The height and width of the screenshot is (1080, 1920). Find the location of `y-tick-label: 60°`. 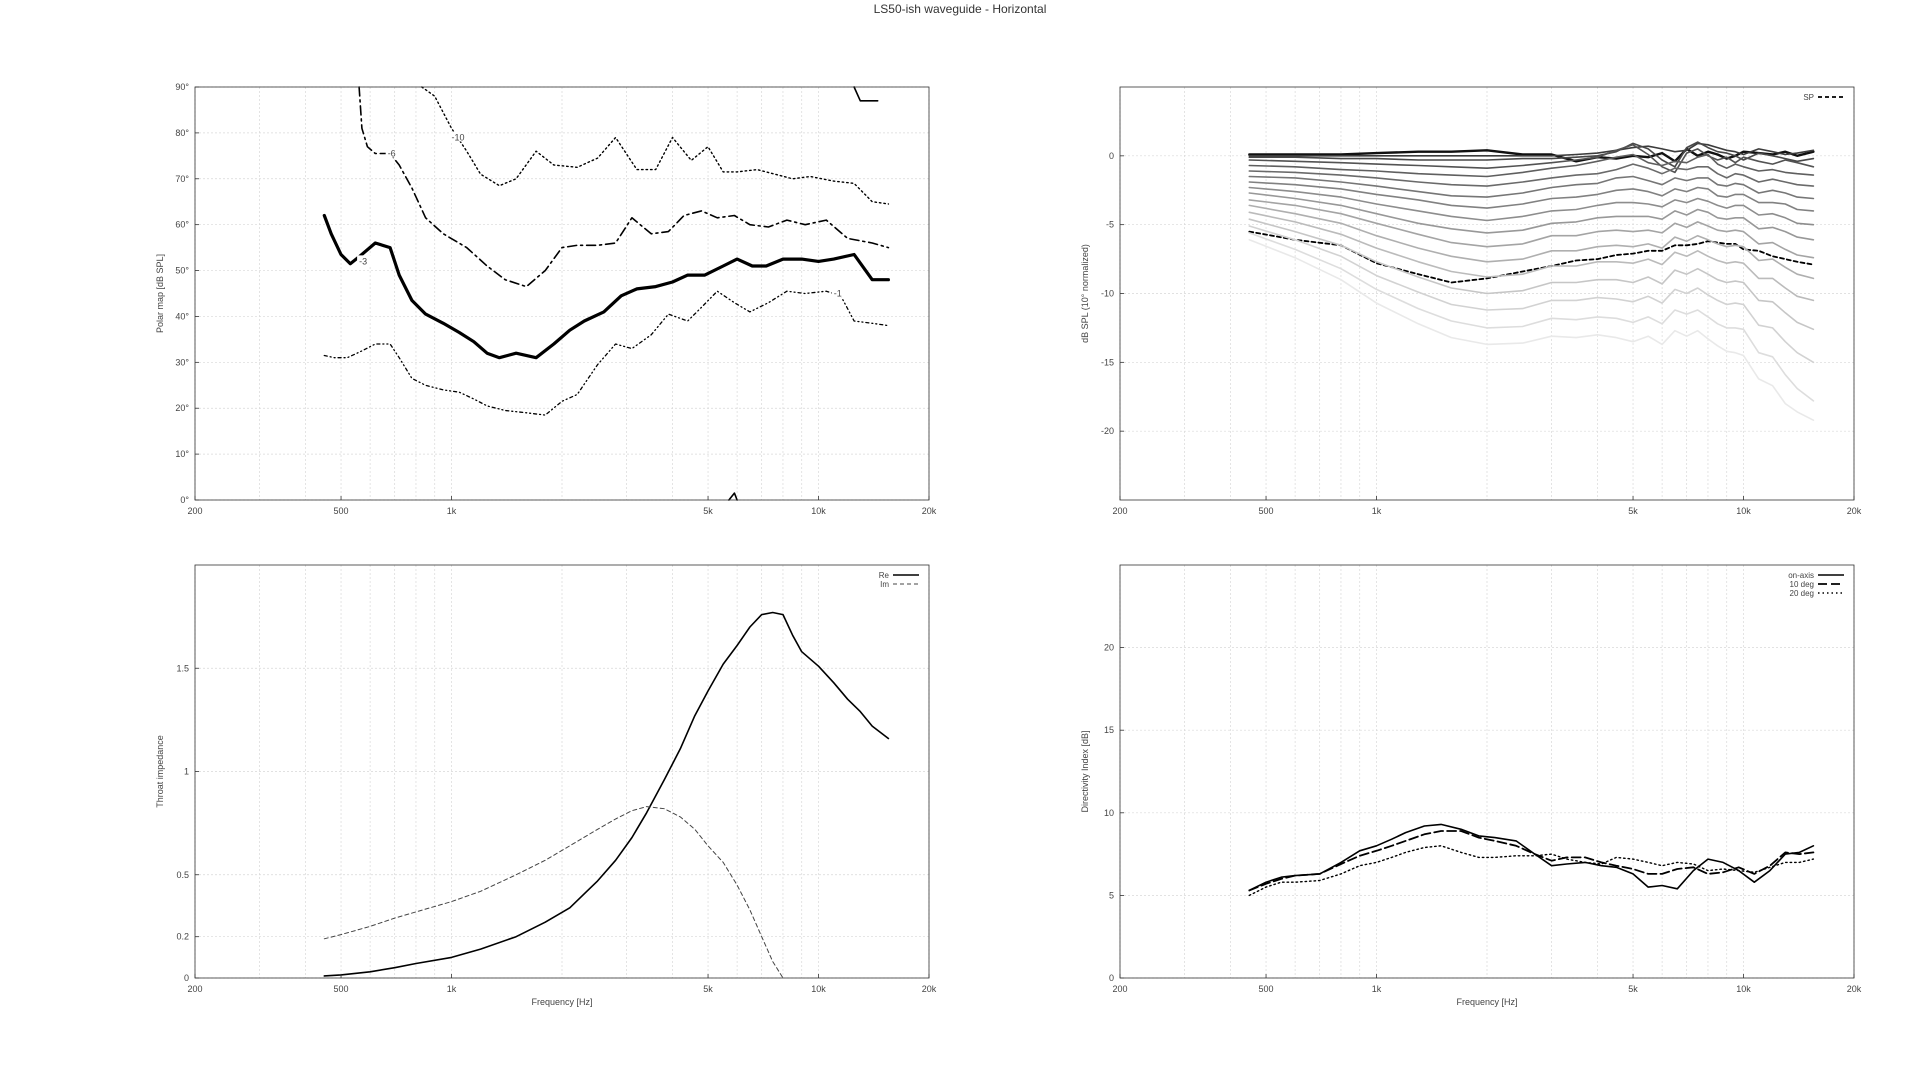

y-tick-label: 60° is located at coordinates (182, 225).